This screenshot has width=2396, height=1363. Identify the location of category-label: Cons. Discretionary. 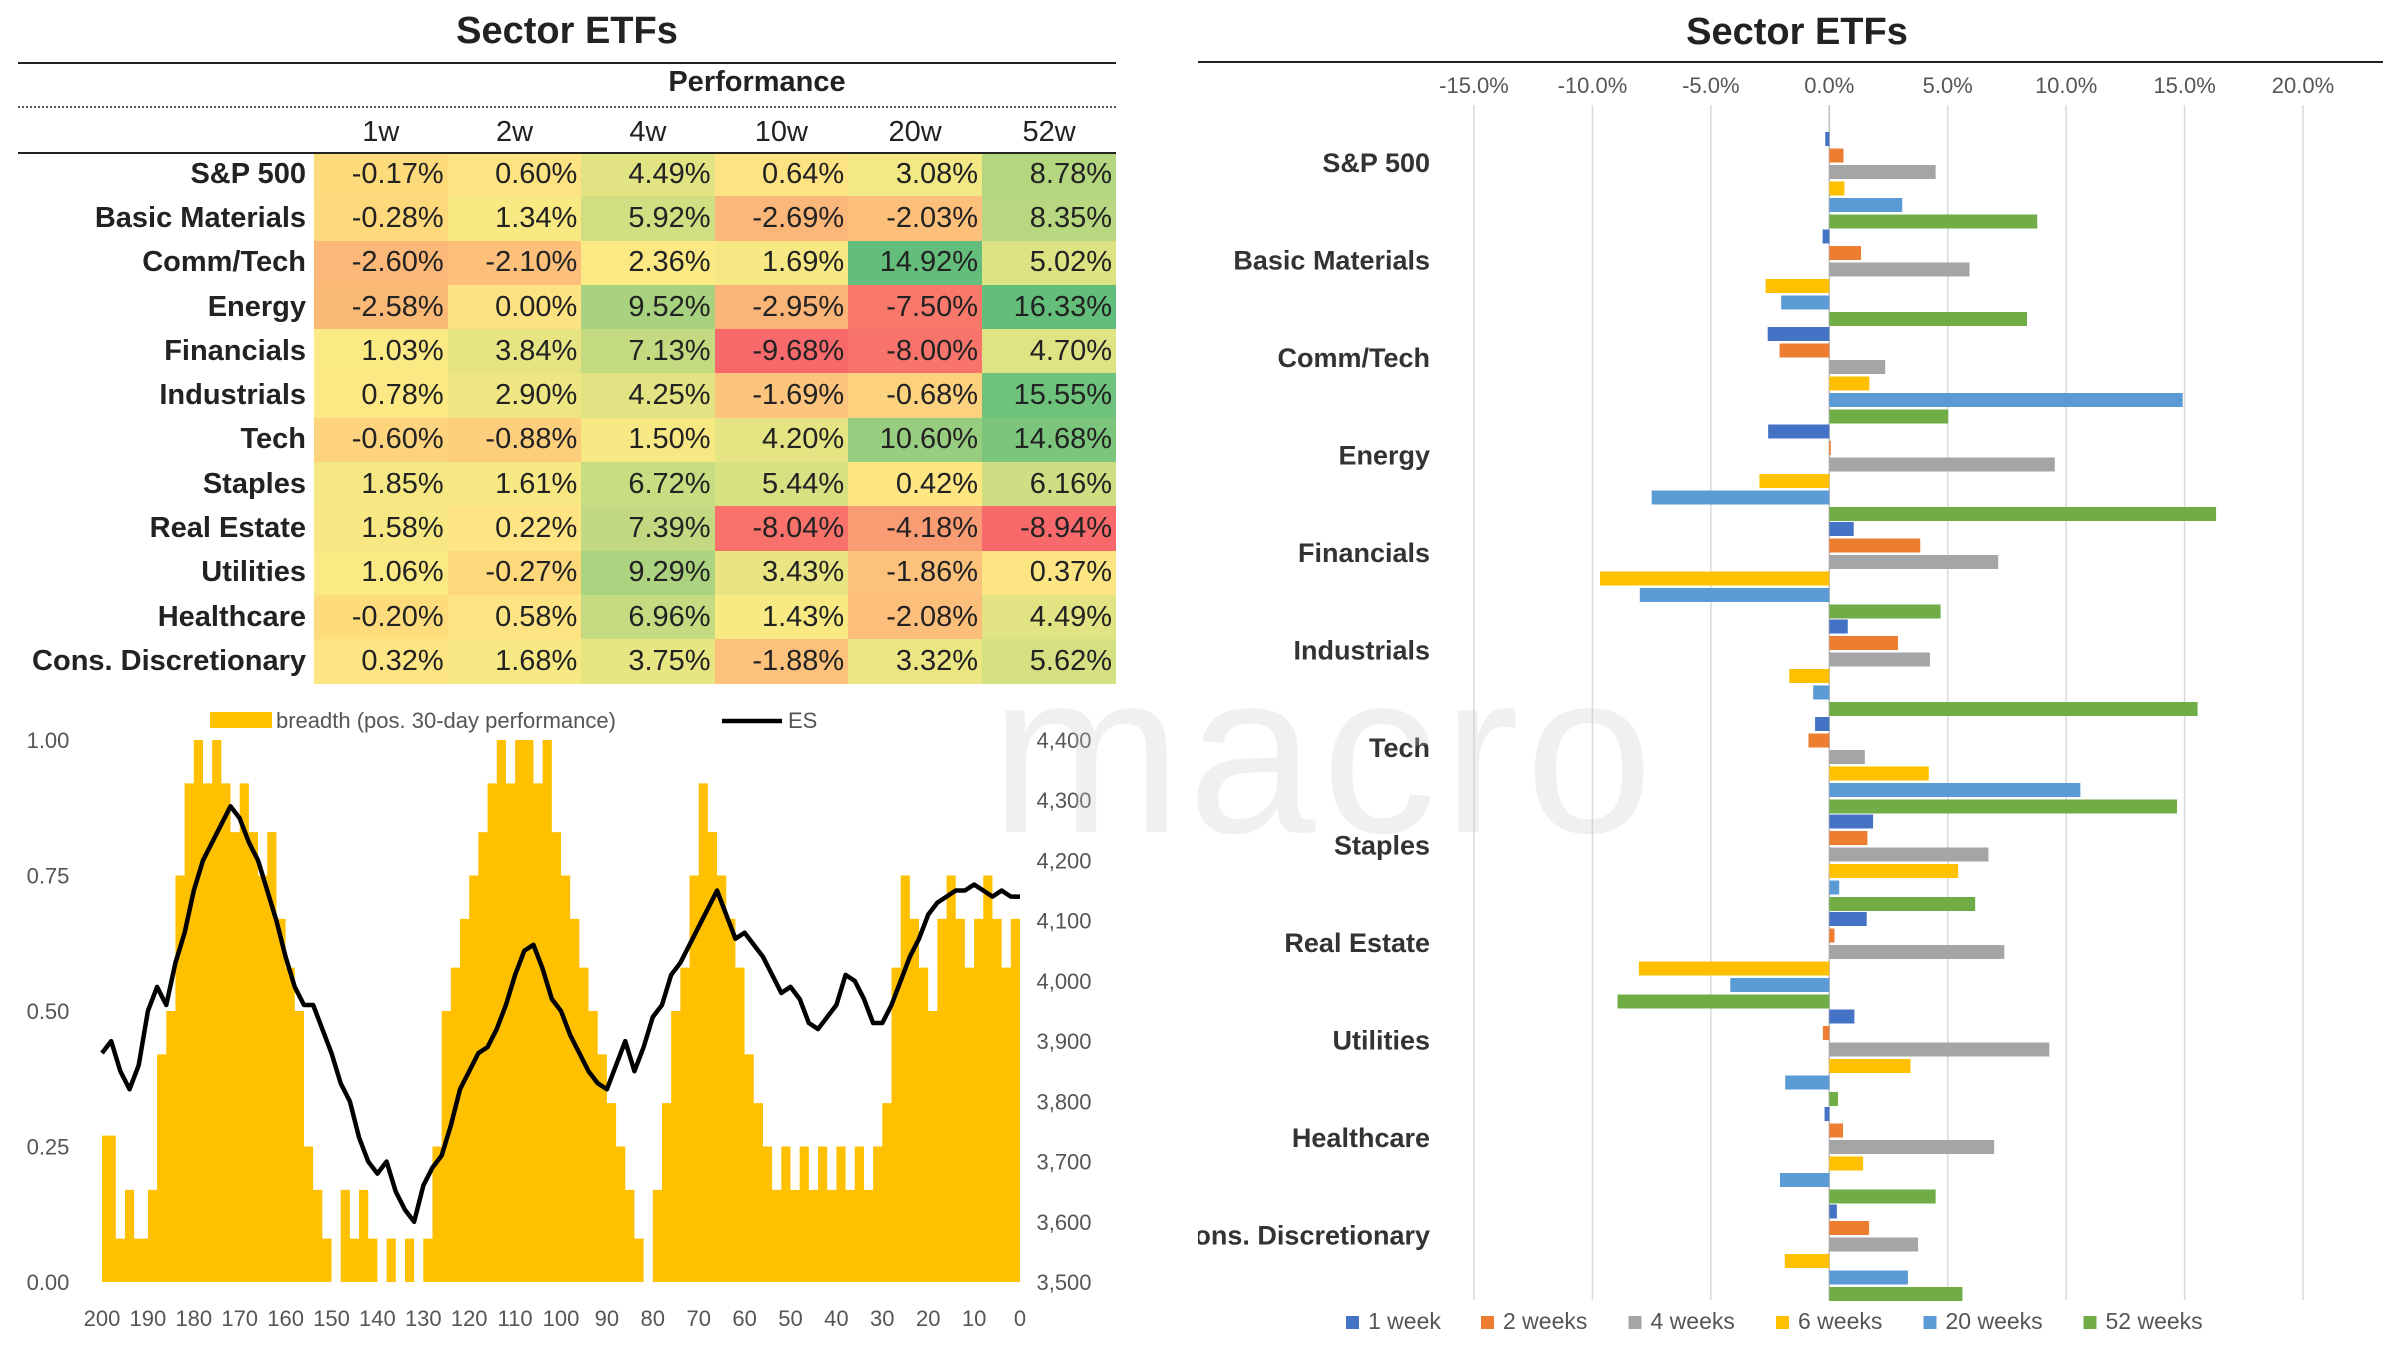
(1314, 1236).